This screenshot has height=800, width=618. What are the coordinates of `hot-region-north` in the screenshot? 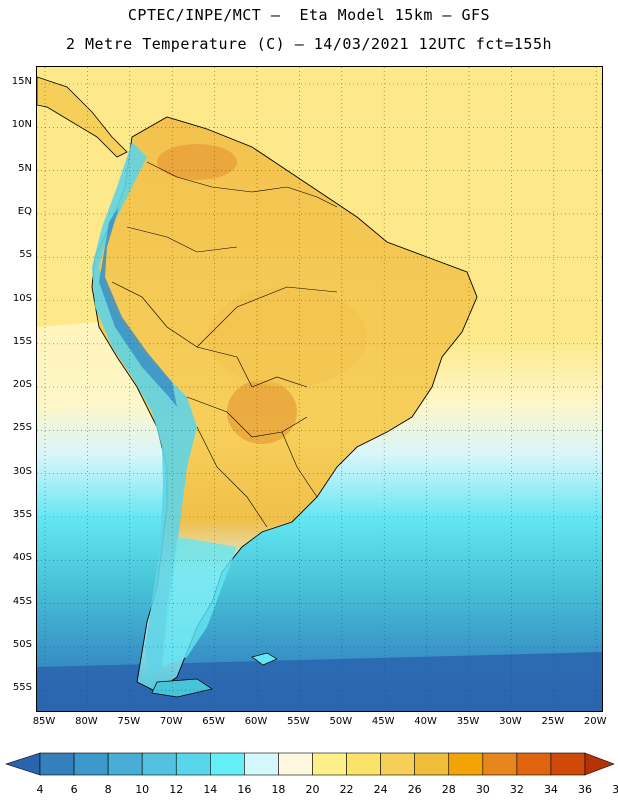 It's located at (197, 162).